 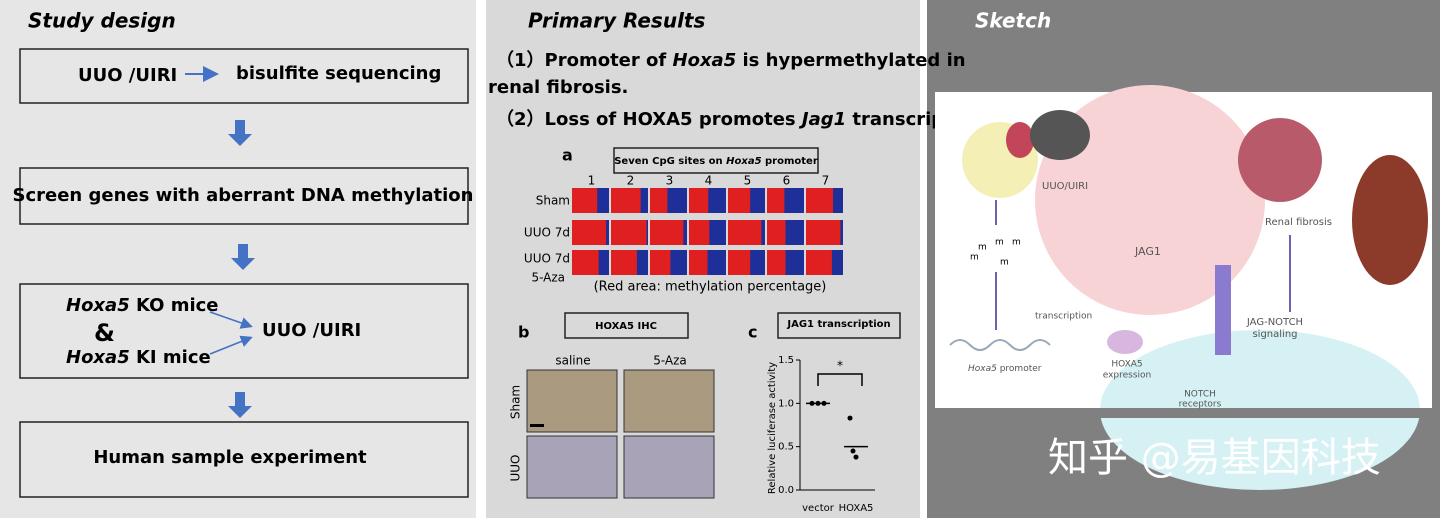 I want to click on significance: *, so click(x=840, y=366).